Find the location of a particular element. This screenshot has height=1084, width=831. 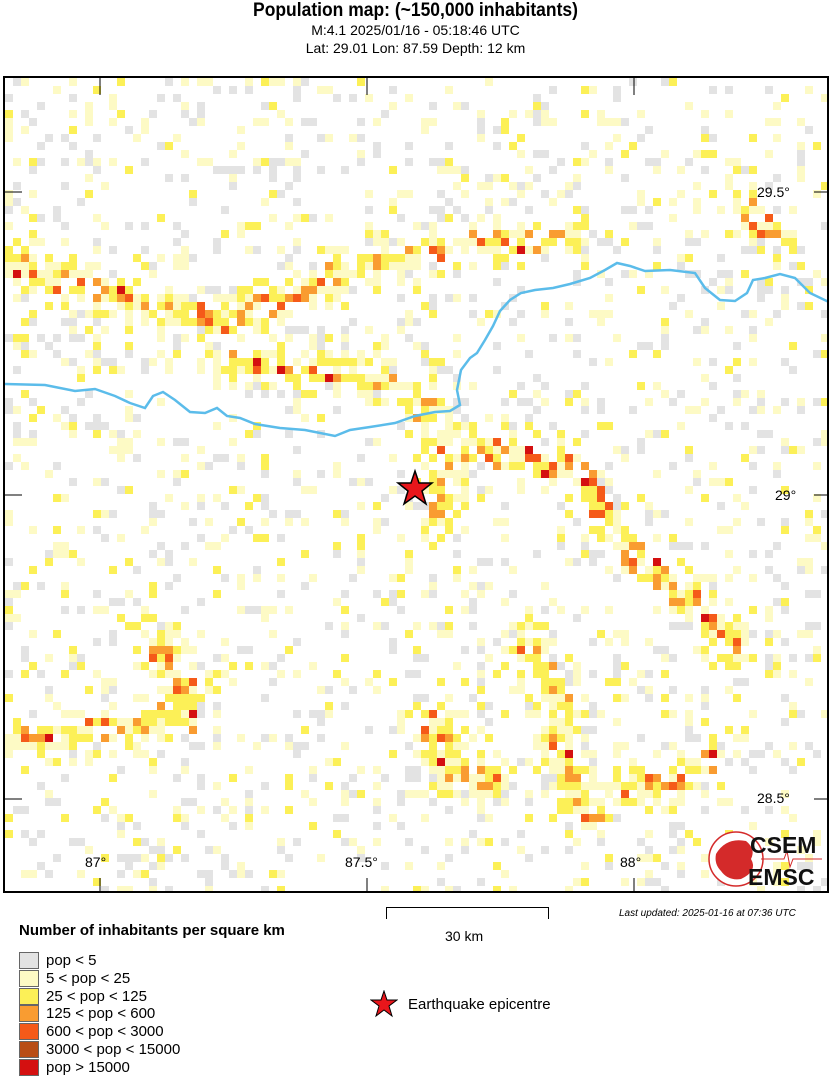

epicentre-star-icon is located at coordinates (415, 487).